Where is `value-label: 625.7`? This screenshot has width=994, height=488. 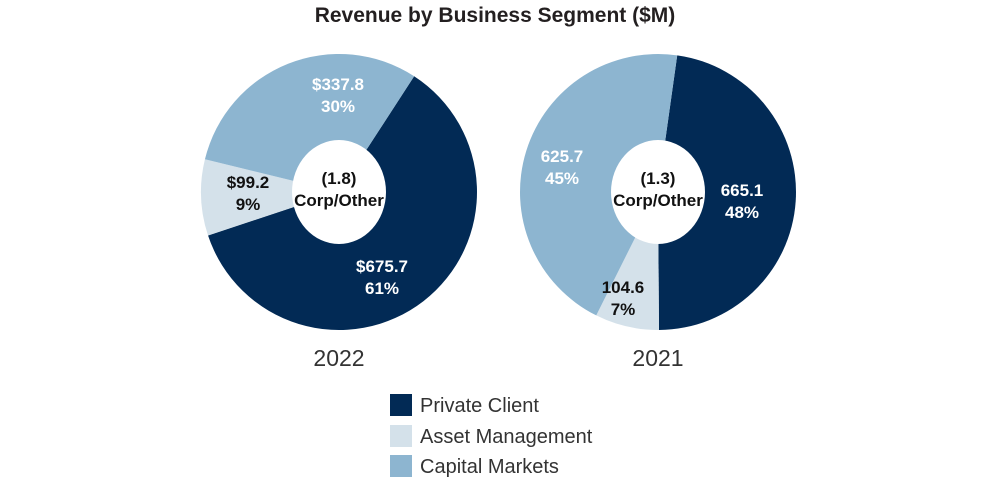
value-label: 625.7 is located at coordinates (562, 156).